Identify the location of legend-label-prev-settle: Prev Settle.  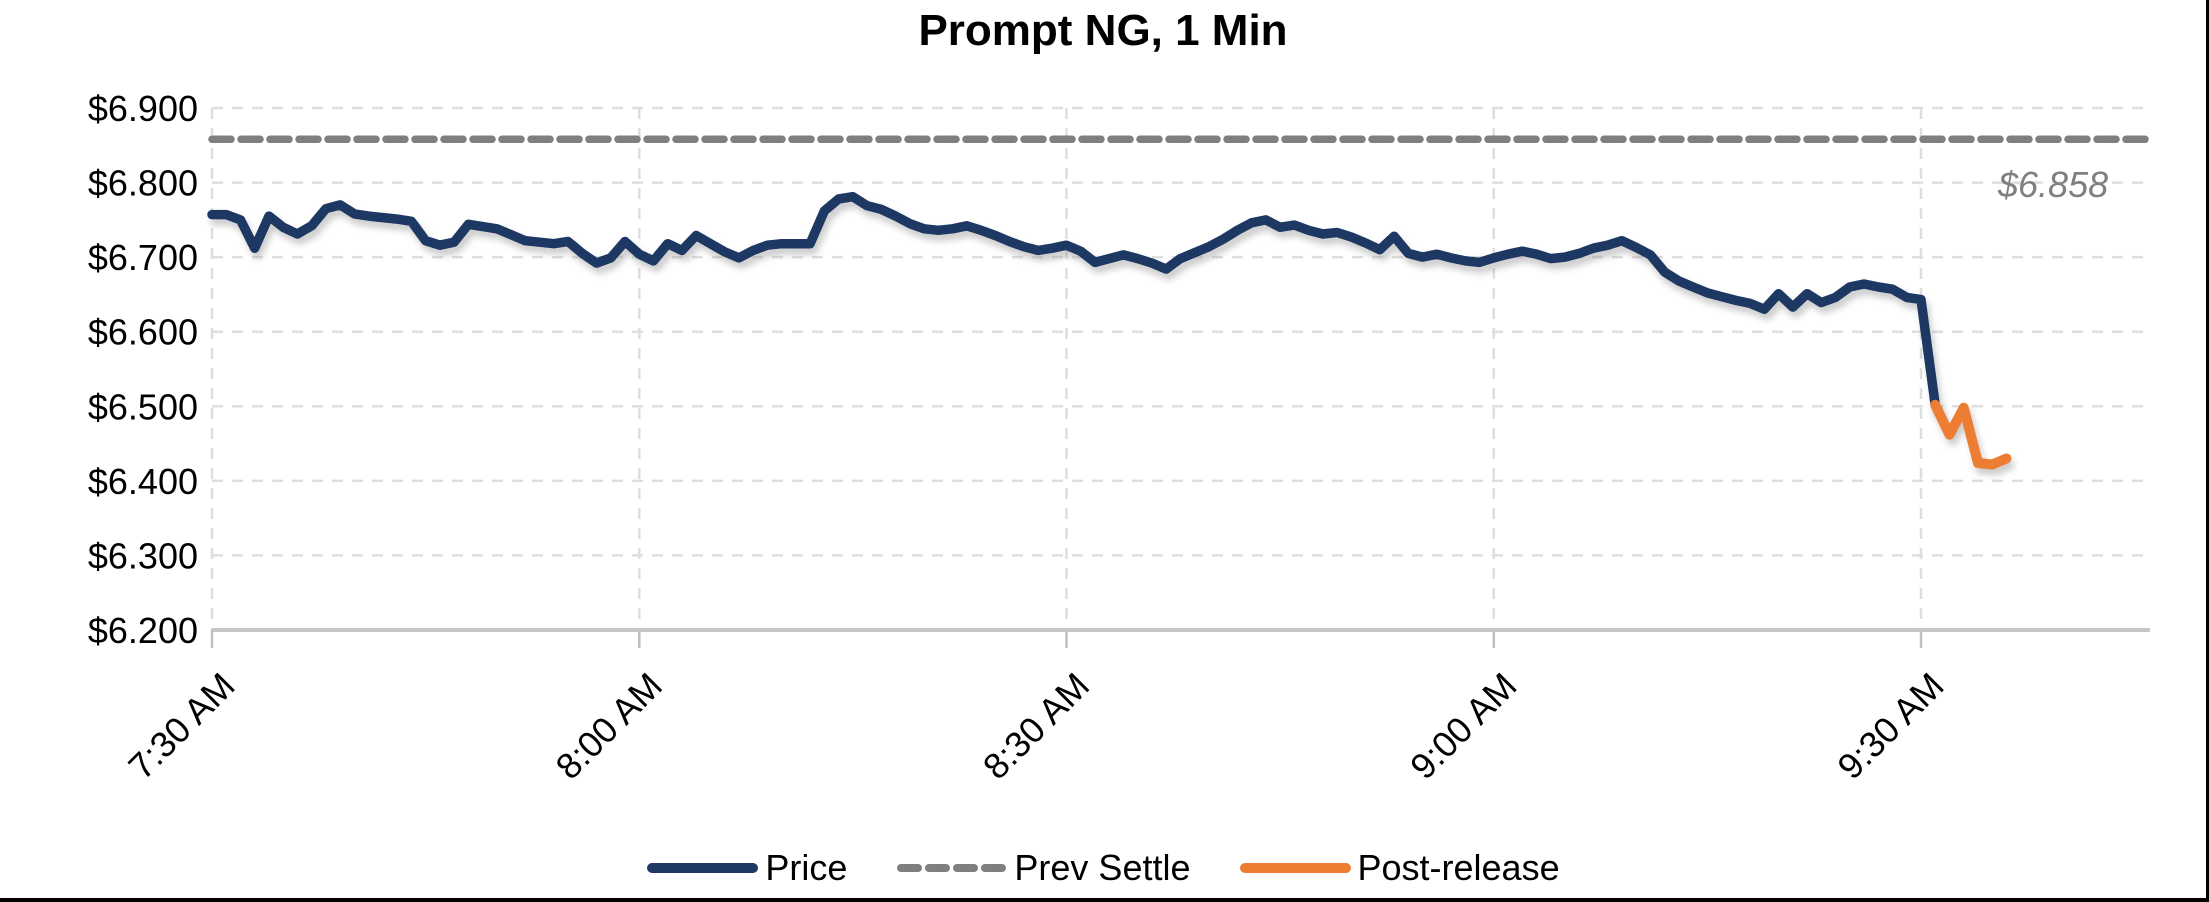
(1102, 867).